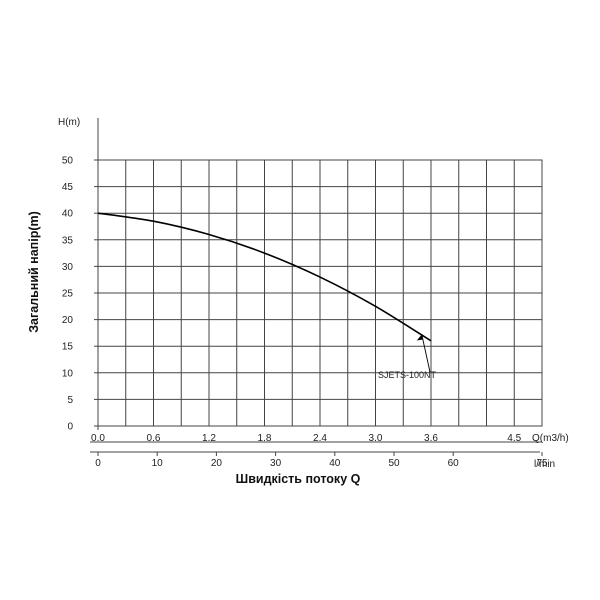  Describe the element at coordinates (217, 463) in the screenshot. I see `x2-tick-label: 20` at that location.